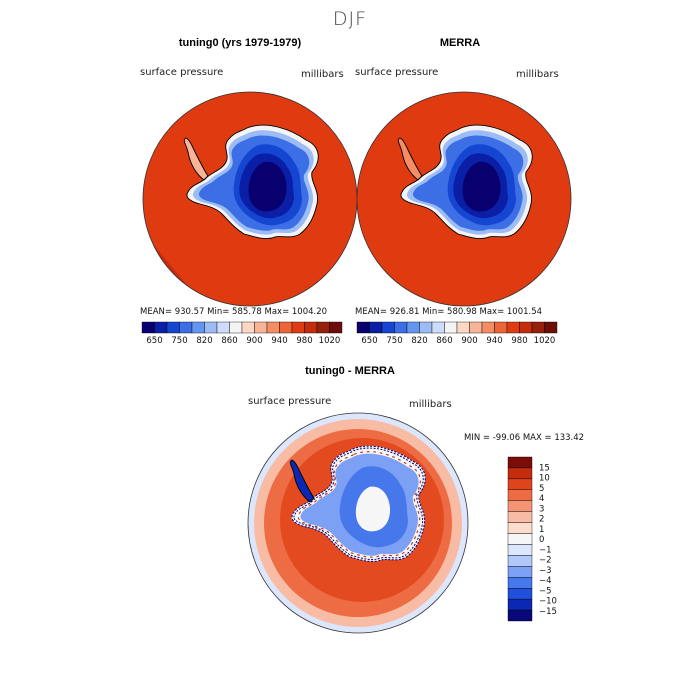 The height and width of the screenshot is (700, 700). I want to click on diff-variable-label: surface pressure, so click(290, 401).